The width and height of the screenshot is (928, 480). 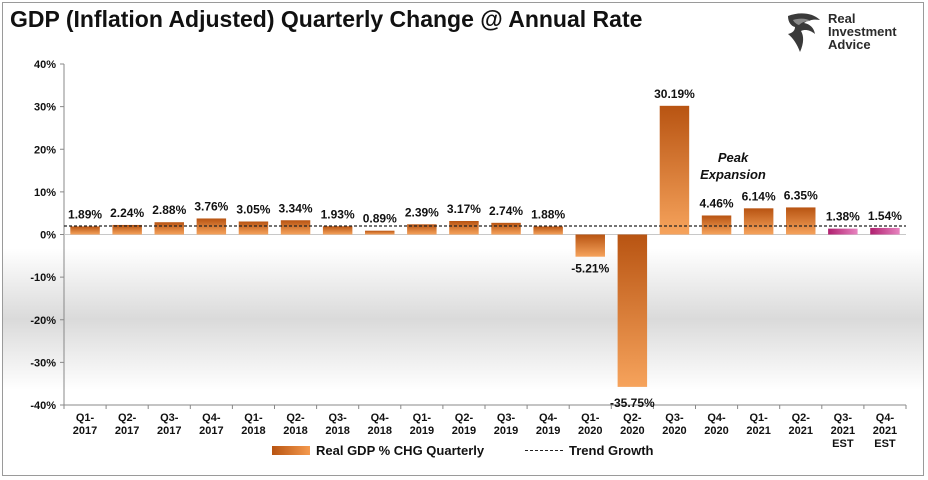 I want to click on y-tick-label: -10%, so click(x=43, y=278).